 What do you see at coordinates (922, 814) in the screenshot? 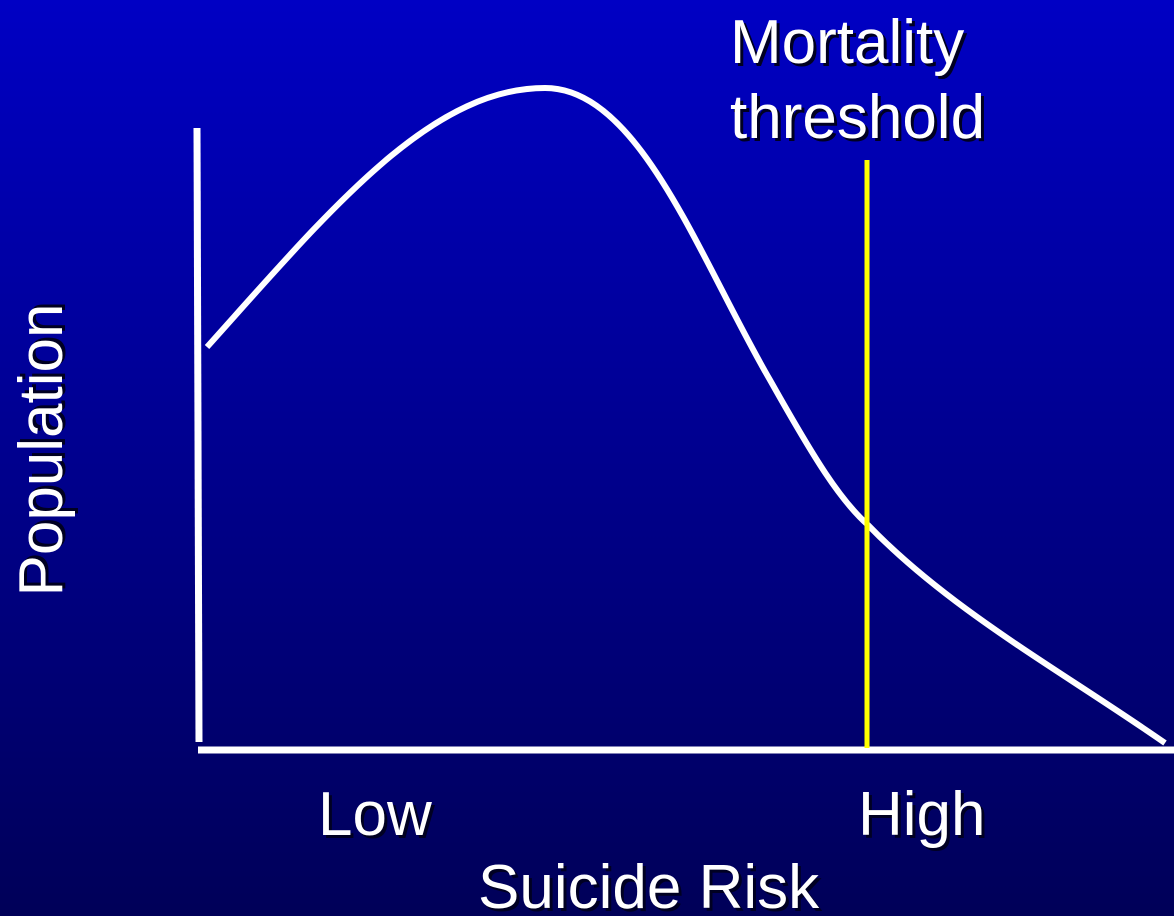
I see `x-high-label: High` at bounding box center [922, 814].